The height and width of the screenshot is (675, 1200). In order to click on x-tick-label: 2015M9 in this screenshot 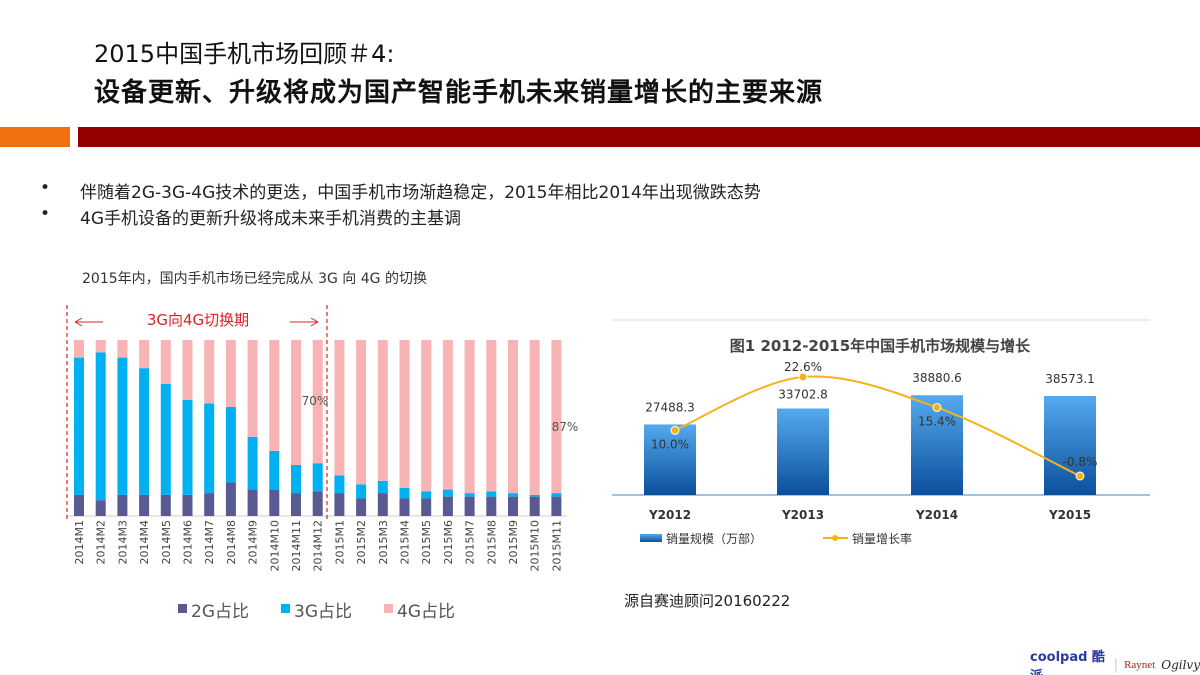, I will do `click(513, 542)`.